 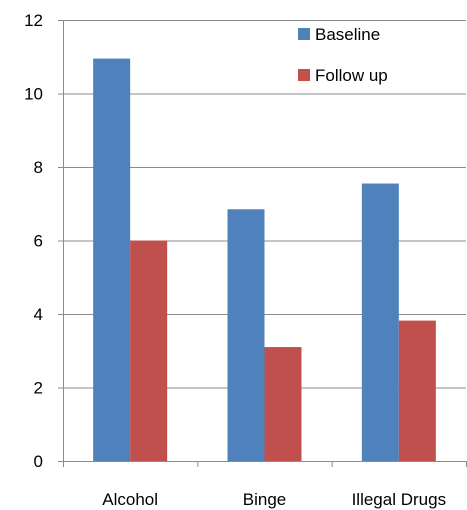 What do you see at coordinates (130, 499) in the screenshot?
I see `x-category-label: Alcohol` at bounding box center [130, 499].